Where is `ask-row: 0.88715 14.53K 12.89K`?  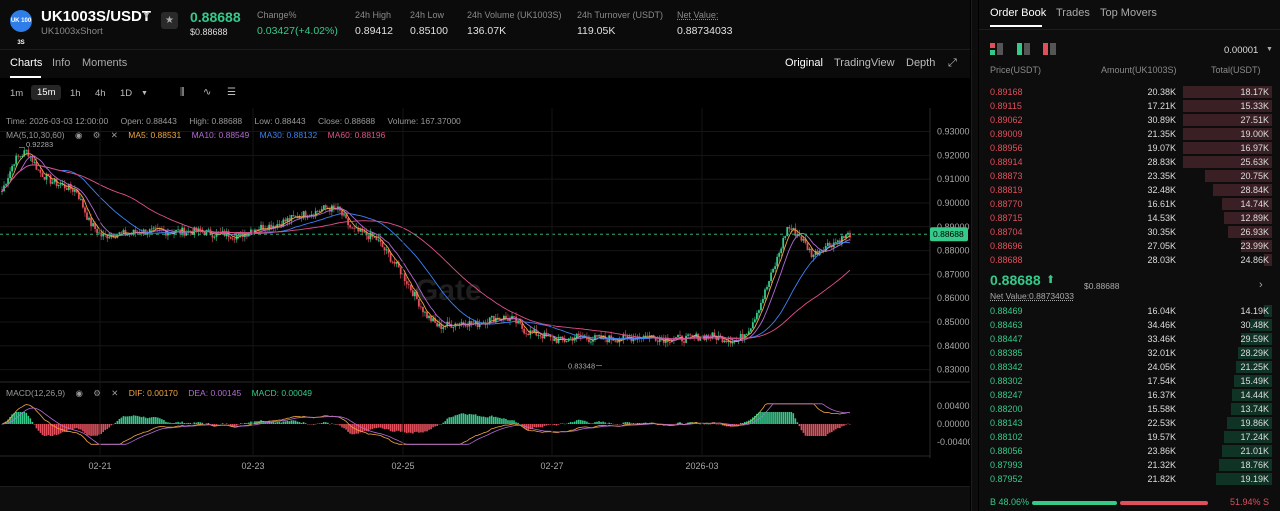 ask-row: 0.88715 14.53K 12.89K is located at coordinates (1129, 218).